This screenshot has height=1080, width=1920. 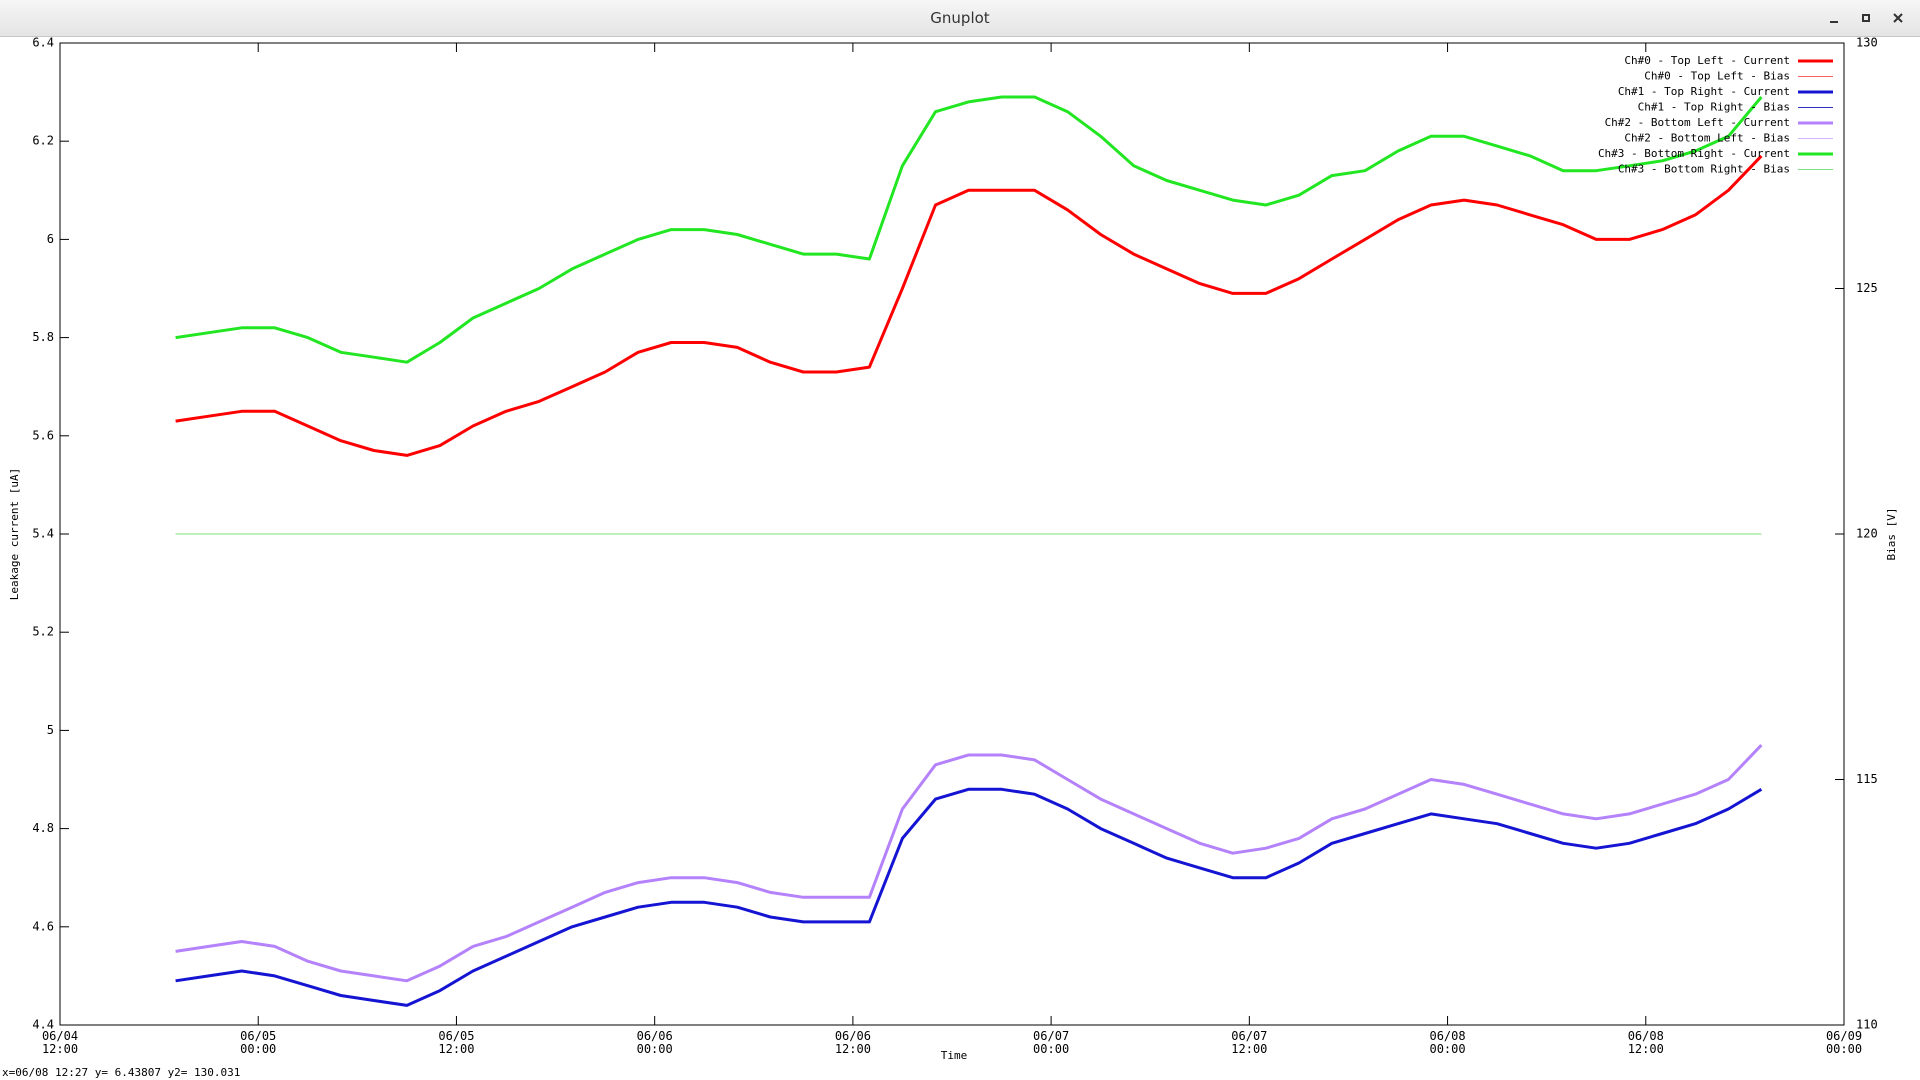 What do you see at coordinates (456, 1042) in the screenshot?
I see `x-tick-label: 06/05 12:00` at bounding box center [456, 1042].